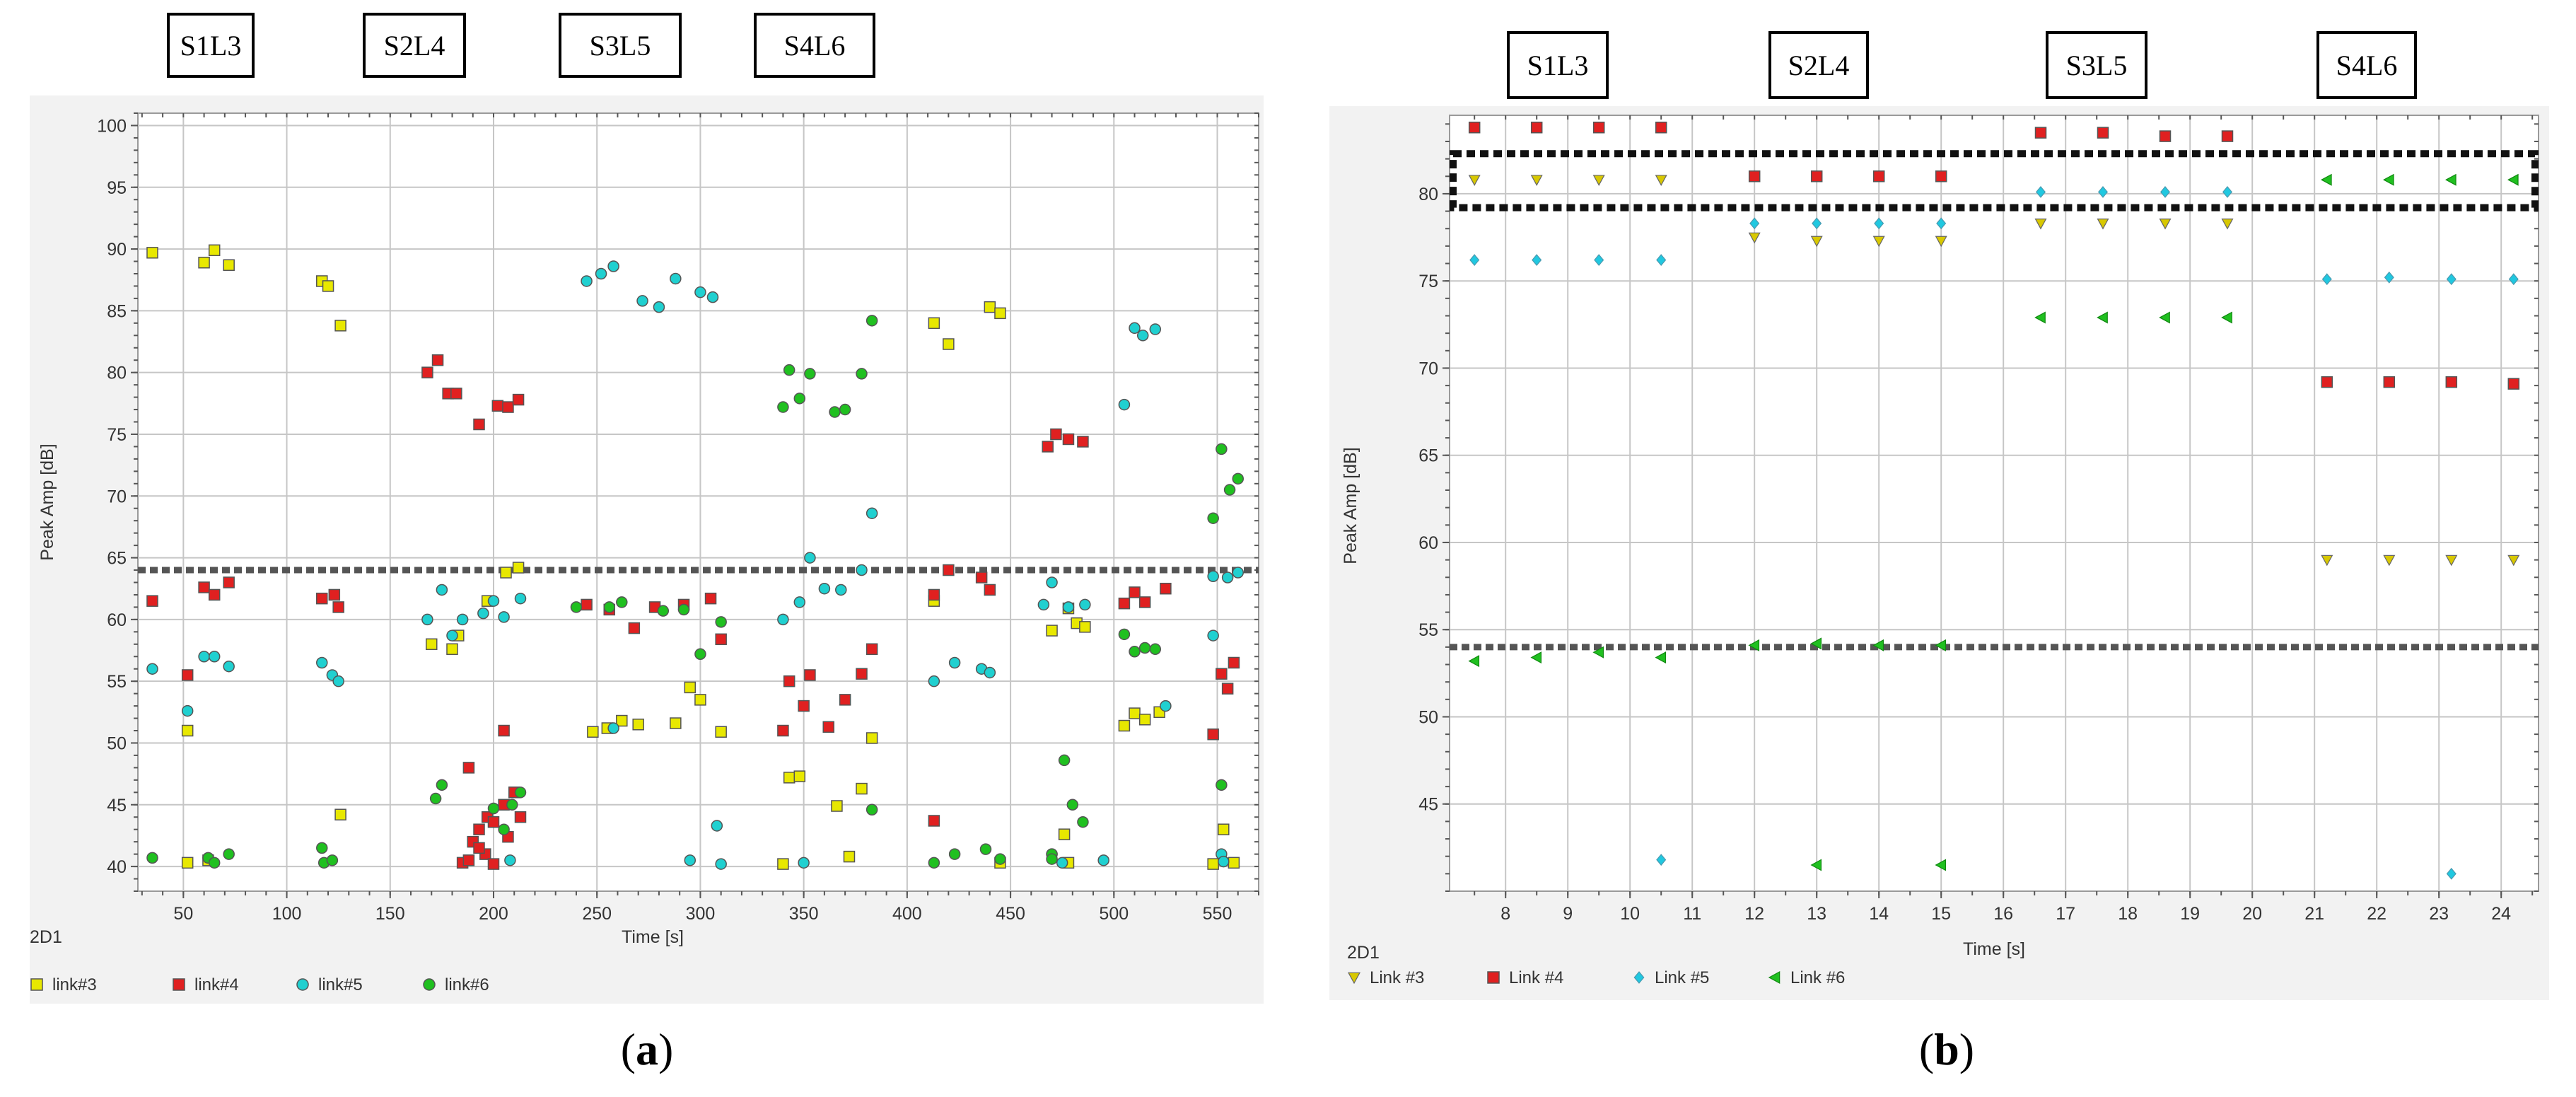 This screenshot has height=1097, width=2576. Describe the element at coordinates (1630, 914) in the screenshot. I see `x-tick-label: 10` at that location.